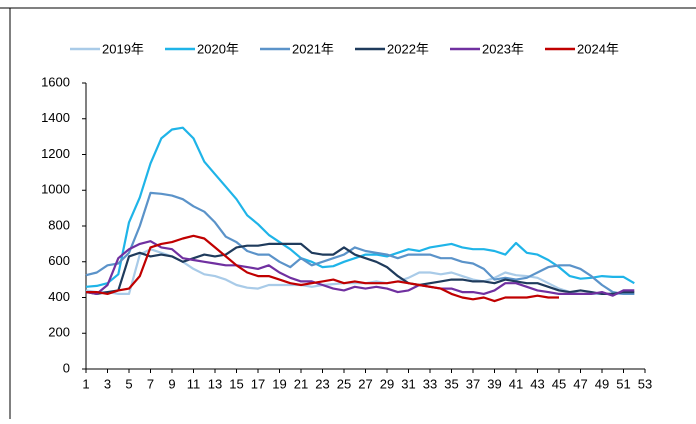 This screenshot has width=696, height=424. What do you see at coordinates (59, 332) in the screenshot?
I see `y-tick-label: 200` at bounding box center [59, 332].